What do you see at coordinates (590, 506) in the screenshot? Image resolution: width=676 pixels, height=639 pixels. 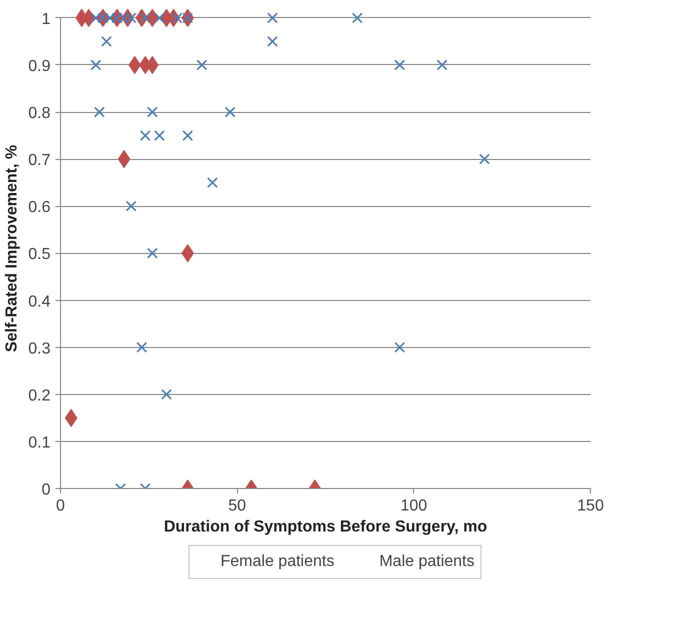 I see `x-tick-label: 150` at bounding box center [590, 506].